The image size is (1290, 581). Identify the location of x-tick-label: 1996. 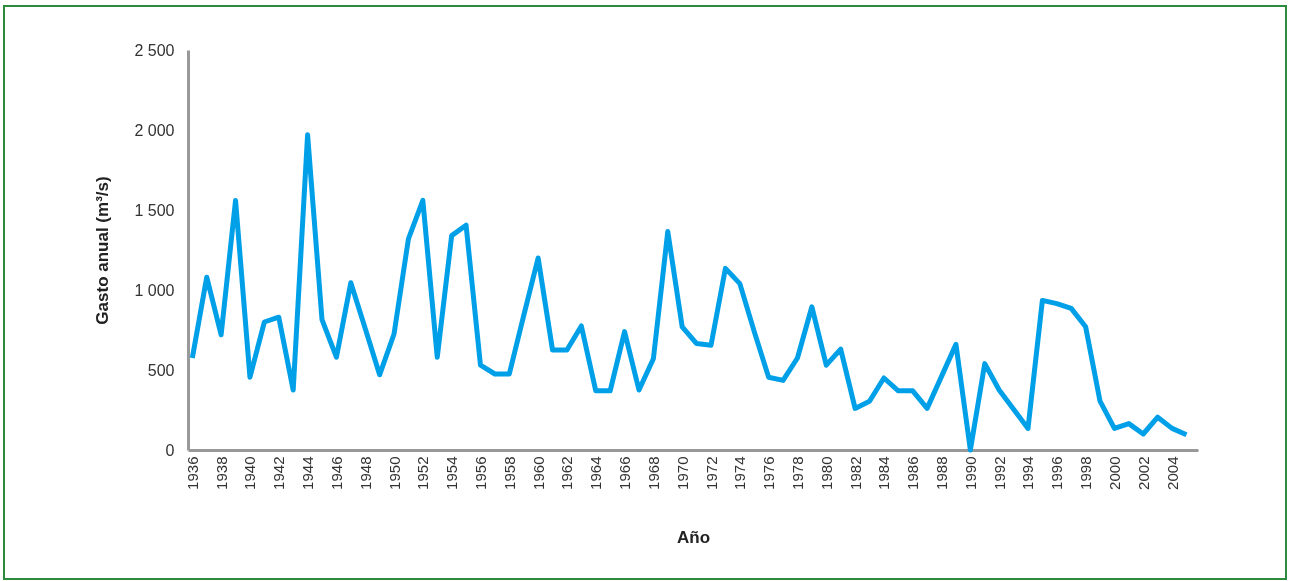
(1057, 473).